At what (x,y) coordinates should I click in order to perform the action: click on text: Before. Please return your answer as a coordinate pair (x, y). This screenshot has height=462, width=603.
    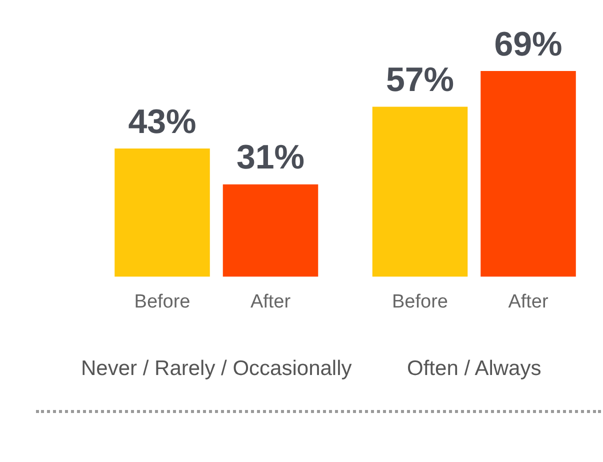
    Looking at the image, I should click on (420, 302).